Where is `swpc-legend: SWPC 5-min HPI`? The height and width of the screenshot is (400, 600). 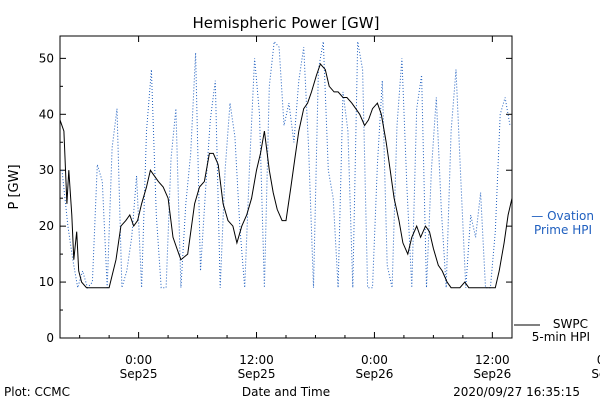
swpc-legend: SWPC 5-min HPI is located at coordinates (552, 330).